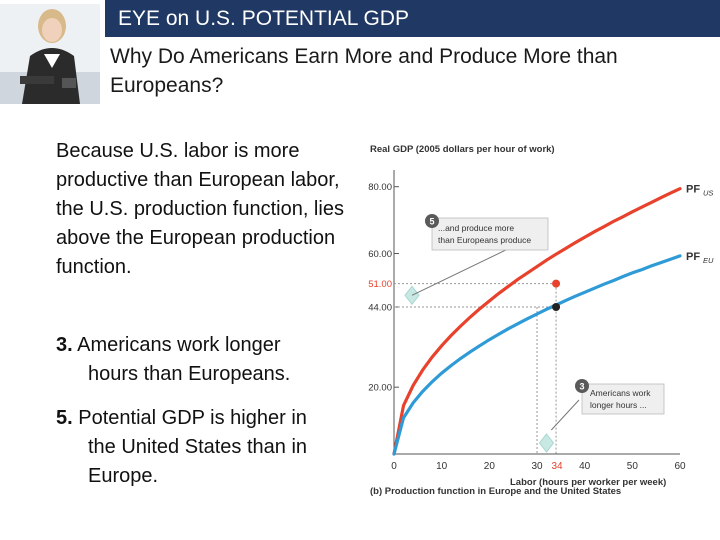 The width and height of the screenshot is (720, 540). I want to click on callout-5-number: 5, so click(431, 222).